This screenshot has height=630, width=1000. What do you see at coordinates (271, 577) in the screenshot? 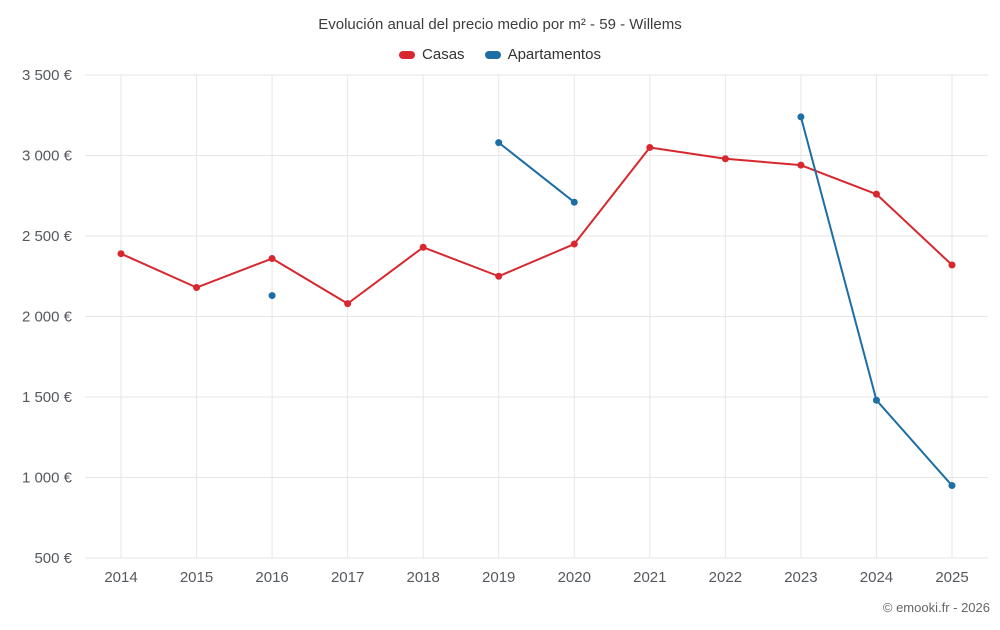
I see `x-tick-label: 2016` at bounding box center [271, 577].